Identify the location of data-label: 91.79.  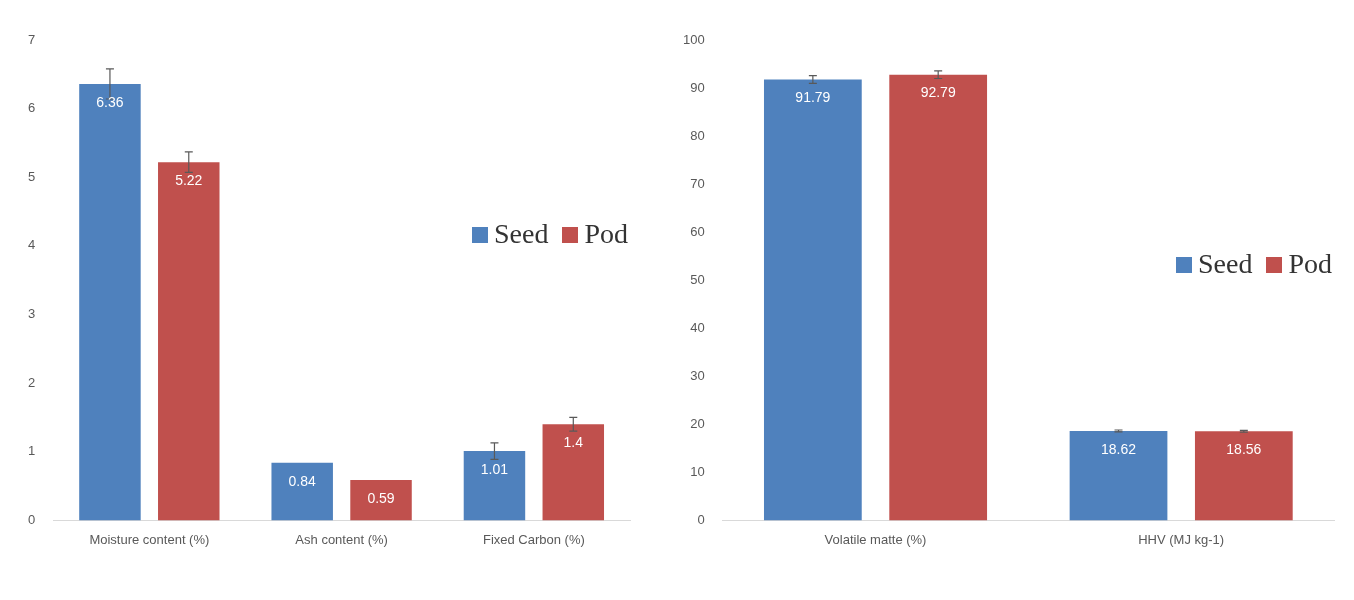
(813, 97).